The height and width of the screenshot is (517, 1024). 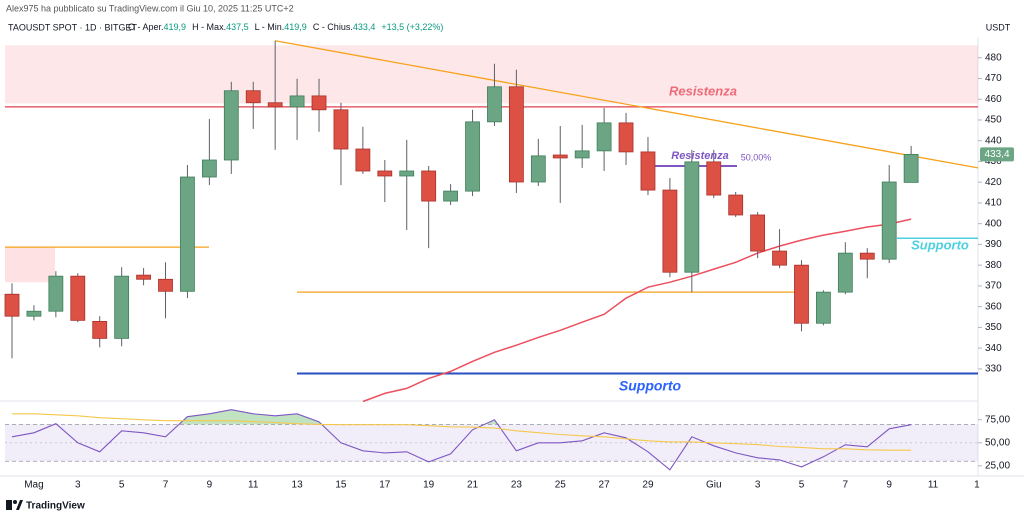 I want to click on y-tick-label: 50,00, so click(x=997, y=442).